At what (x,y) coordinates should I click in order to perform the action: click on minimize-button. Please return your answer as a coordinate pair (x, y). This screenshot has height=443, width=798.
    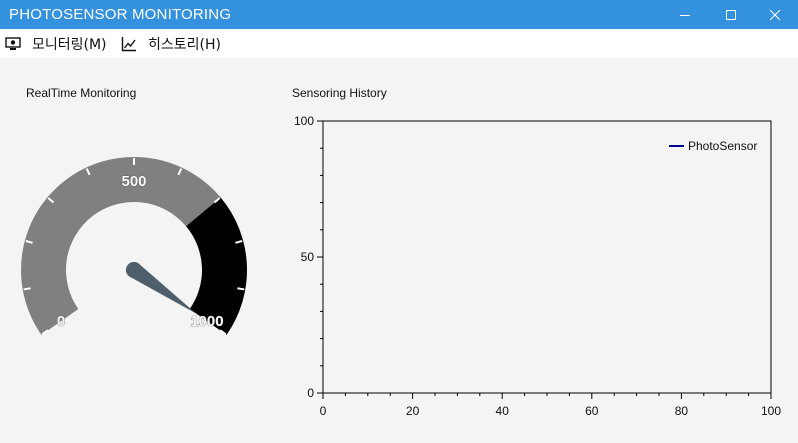
    Looking at the image, I should click on (685, 14).